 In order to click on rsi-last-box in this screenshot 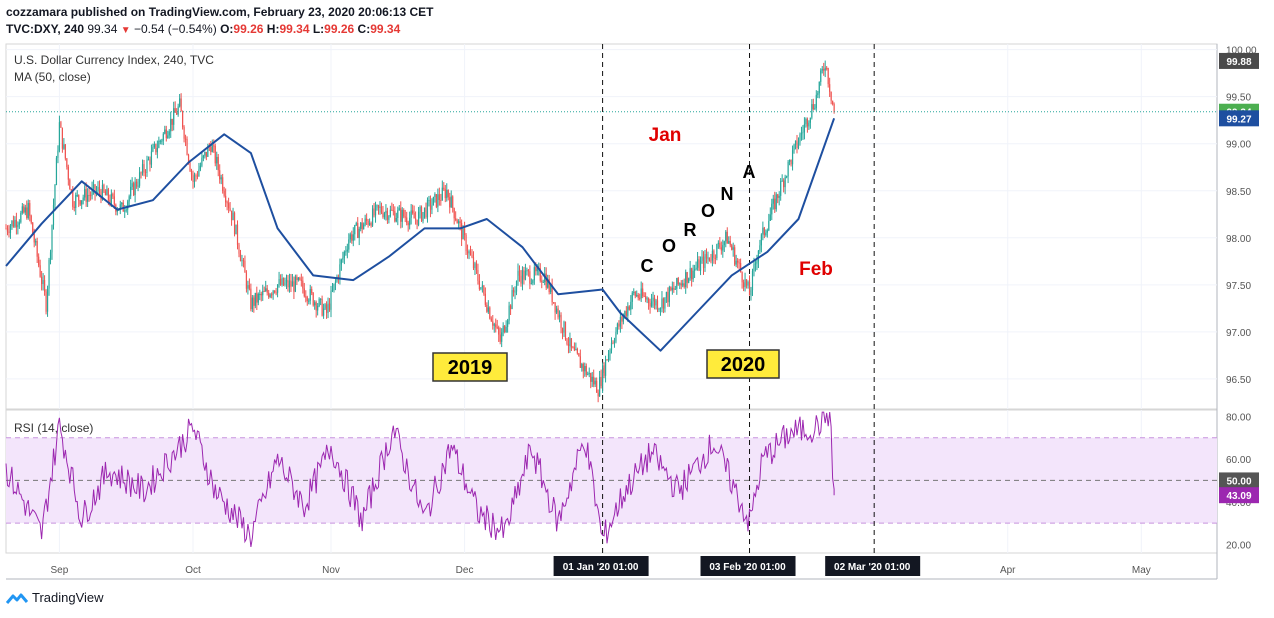, I will do `click(1239, 495)`.